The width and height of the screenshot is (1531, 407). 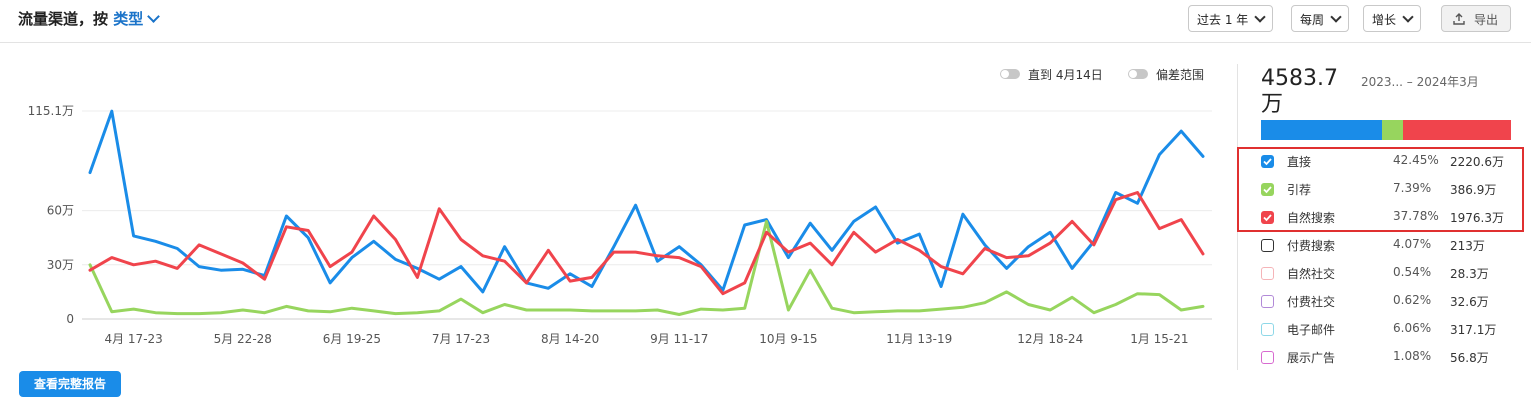 What do you see at coordinates (1412, 300) in the screenshot?
I see `legend-percent: 0.62%` at bounding box center [1412, 300].